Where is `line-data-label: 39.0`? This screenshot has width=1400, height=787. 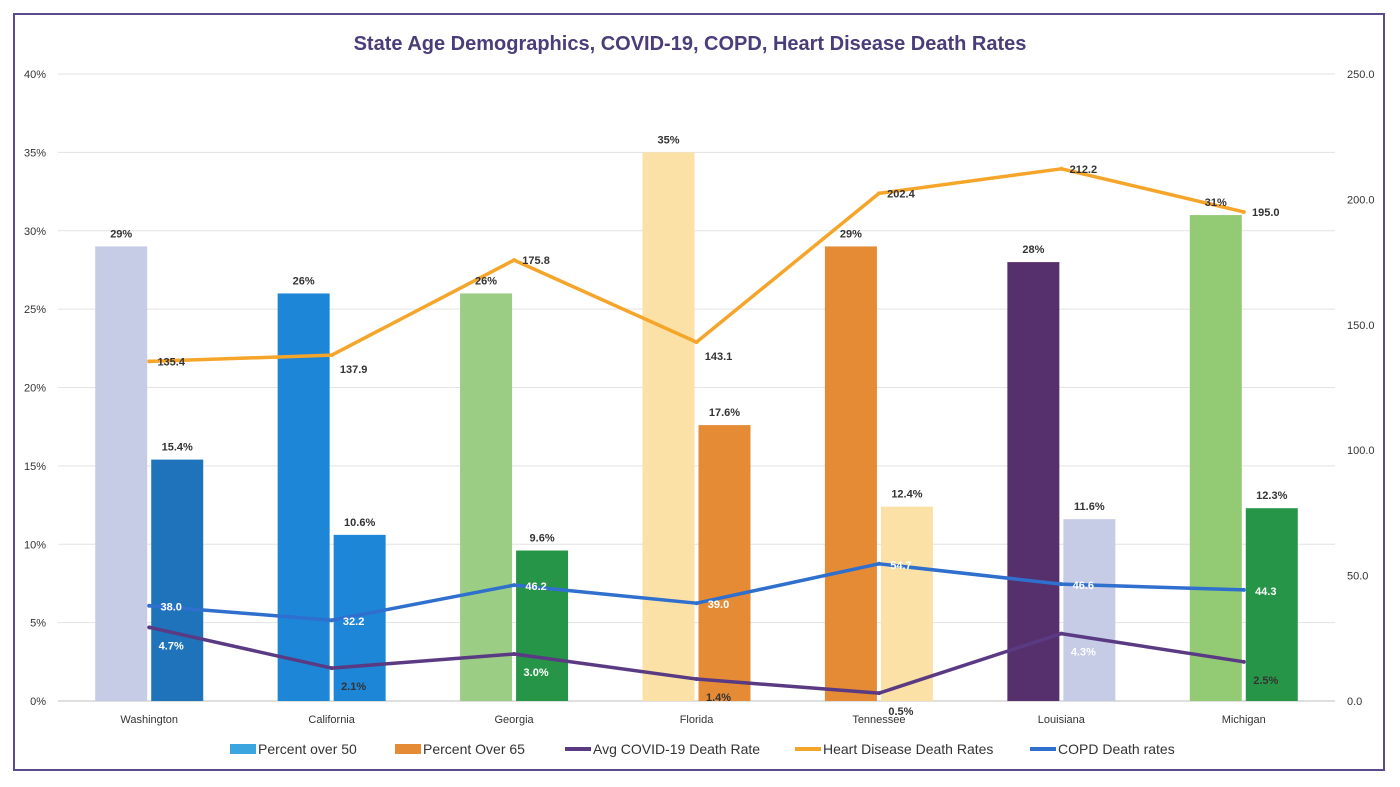
line-data-label: 39.0 is located at coordinates (718, 605).